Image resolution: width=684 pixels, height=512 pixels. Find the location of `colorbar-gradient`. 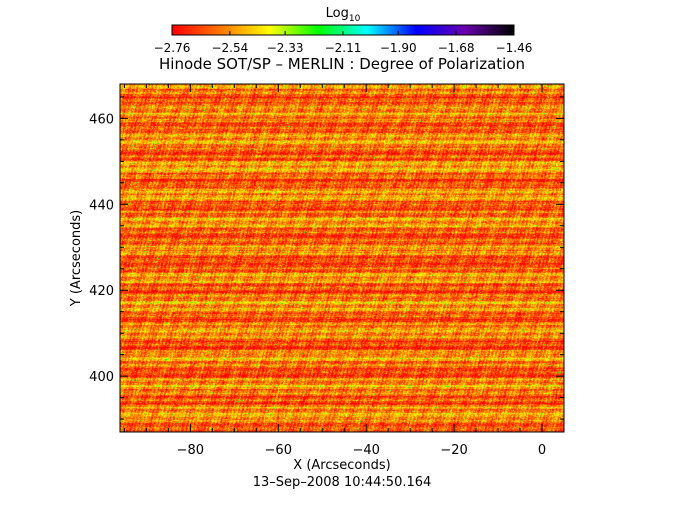

colorbar-gradient is located at coordinates (343, 30).